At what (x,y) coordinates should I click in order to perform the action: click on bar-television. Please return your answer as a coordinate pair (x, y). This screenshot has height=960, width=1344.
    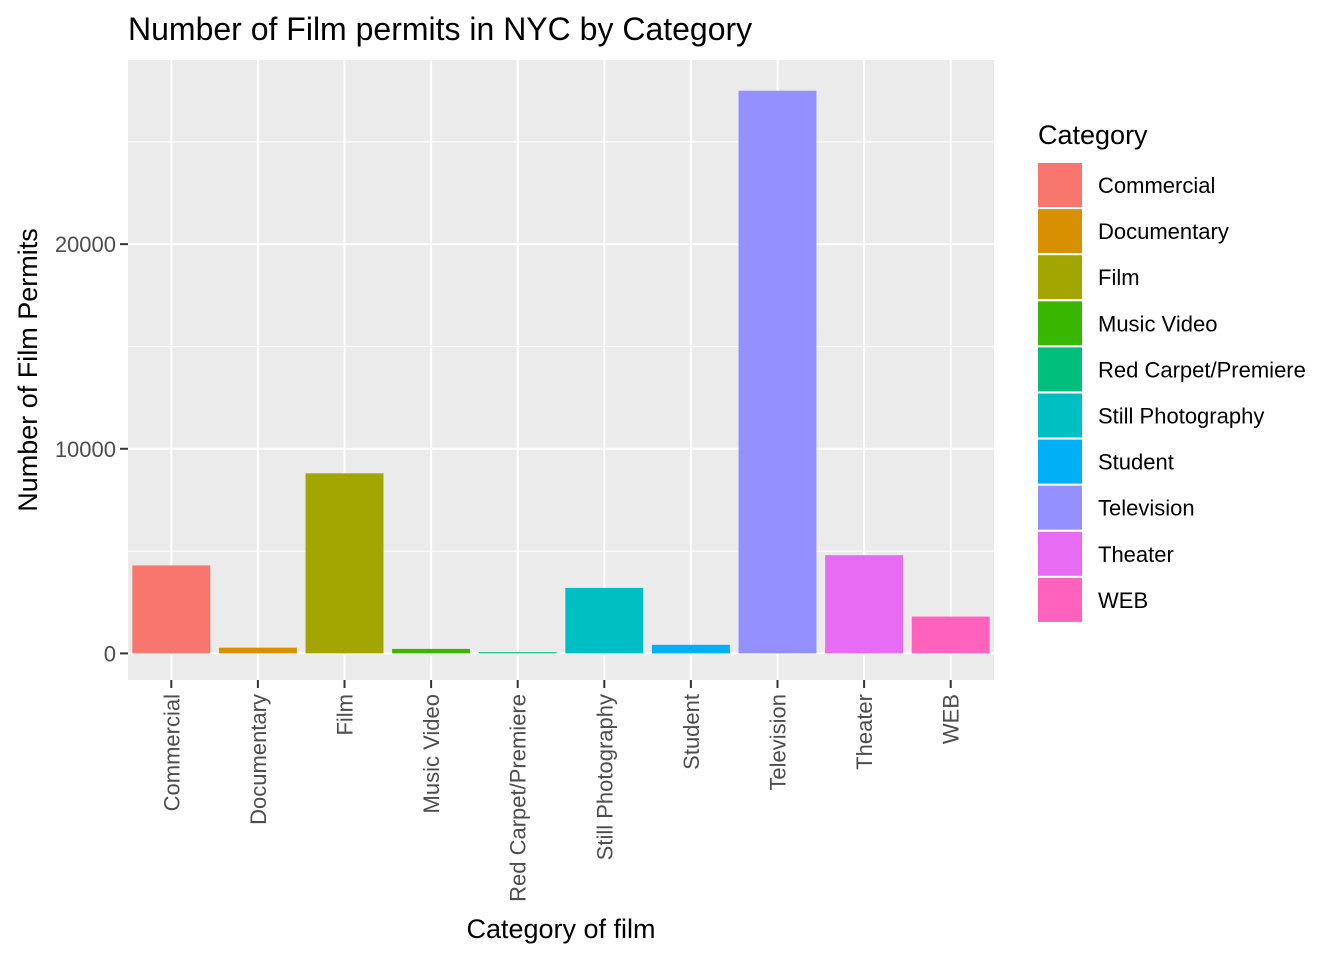
    Looking at the image, I should click on (777, 372).